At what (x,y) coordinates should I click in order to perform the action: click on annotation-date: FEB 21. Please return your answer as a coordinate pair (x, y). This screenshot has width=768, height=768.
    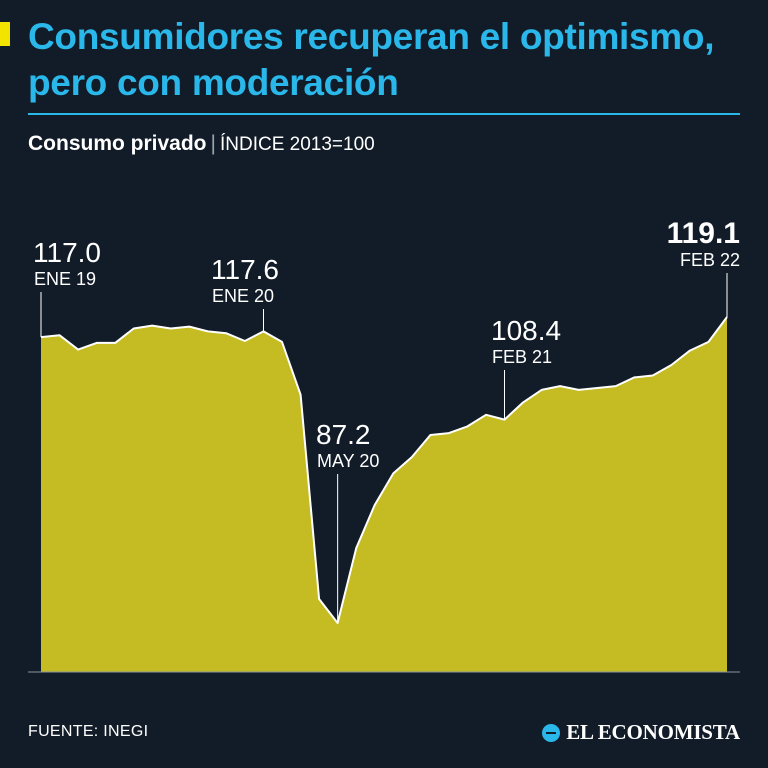
    Looking at the image, I should click on (522, 357).